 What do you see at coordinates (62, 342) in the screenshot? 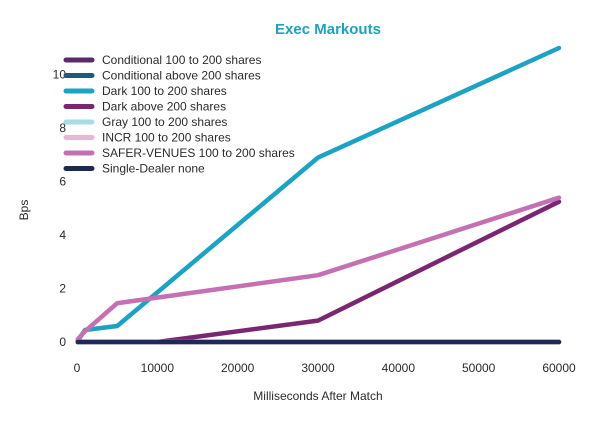
I see `y-tick-label: 0` at bounding box center [62, 342].